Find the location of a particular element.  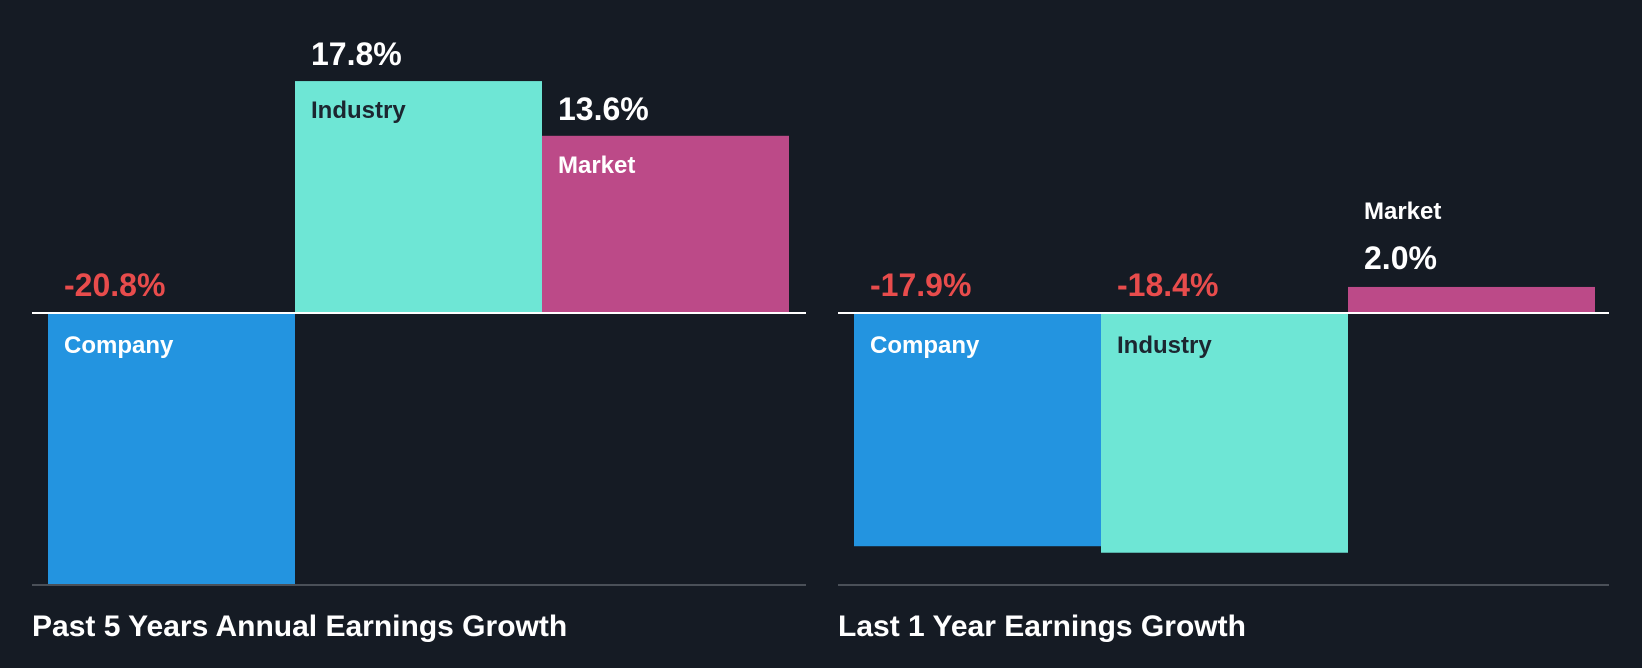

past-5y-company-bar is located at coordinates (171, 448).